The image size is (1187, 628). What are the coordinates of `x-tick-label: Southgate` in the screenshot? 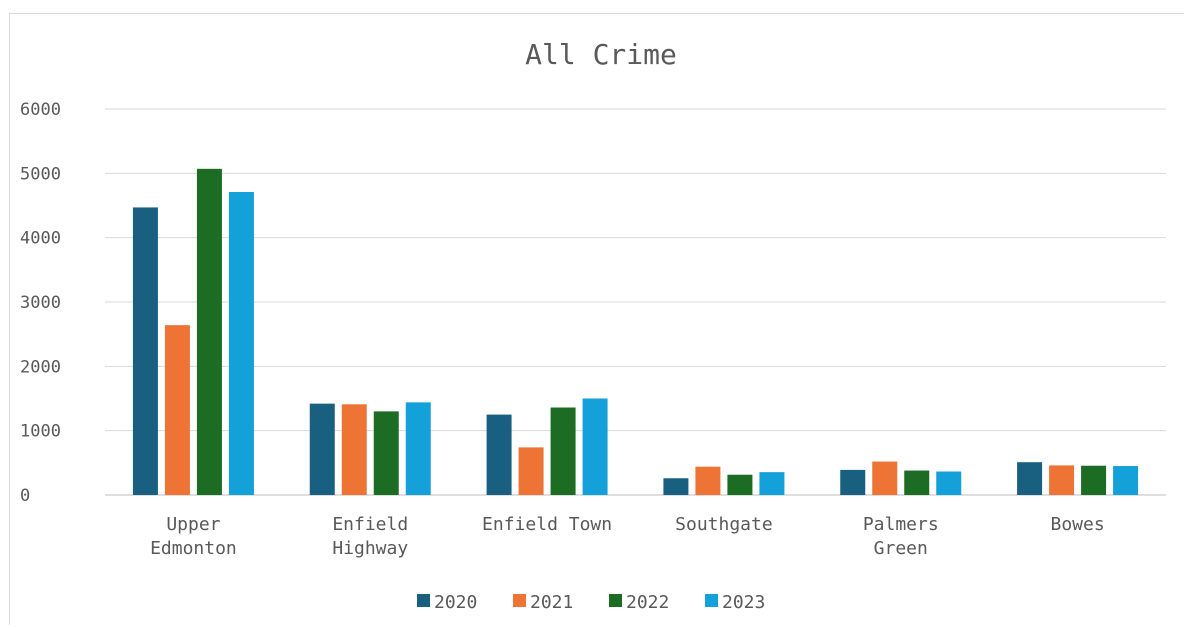 It's located at (724, 524).